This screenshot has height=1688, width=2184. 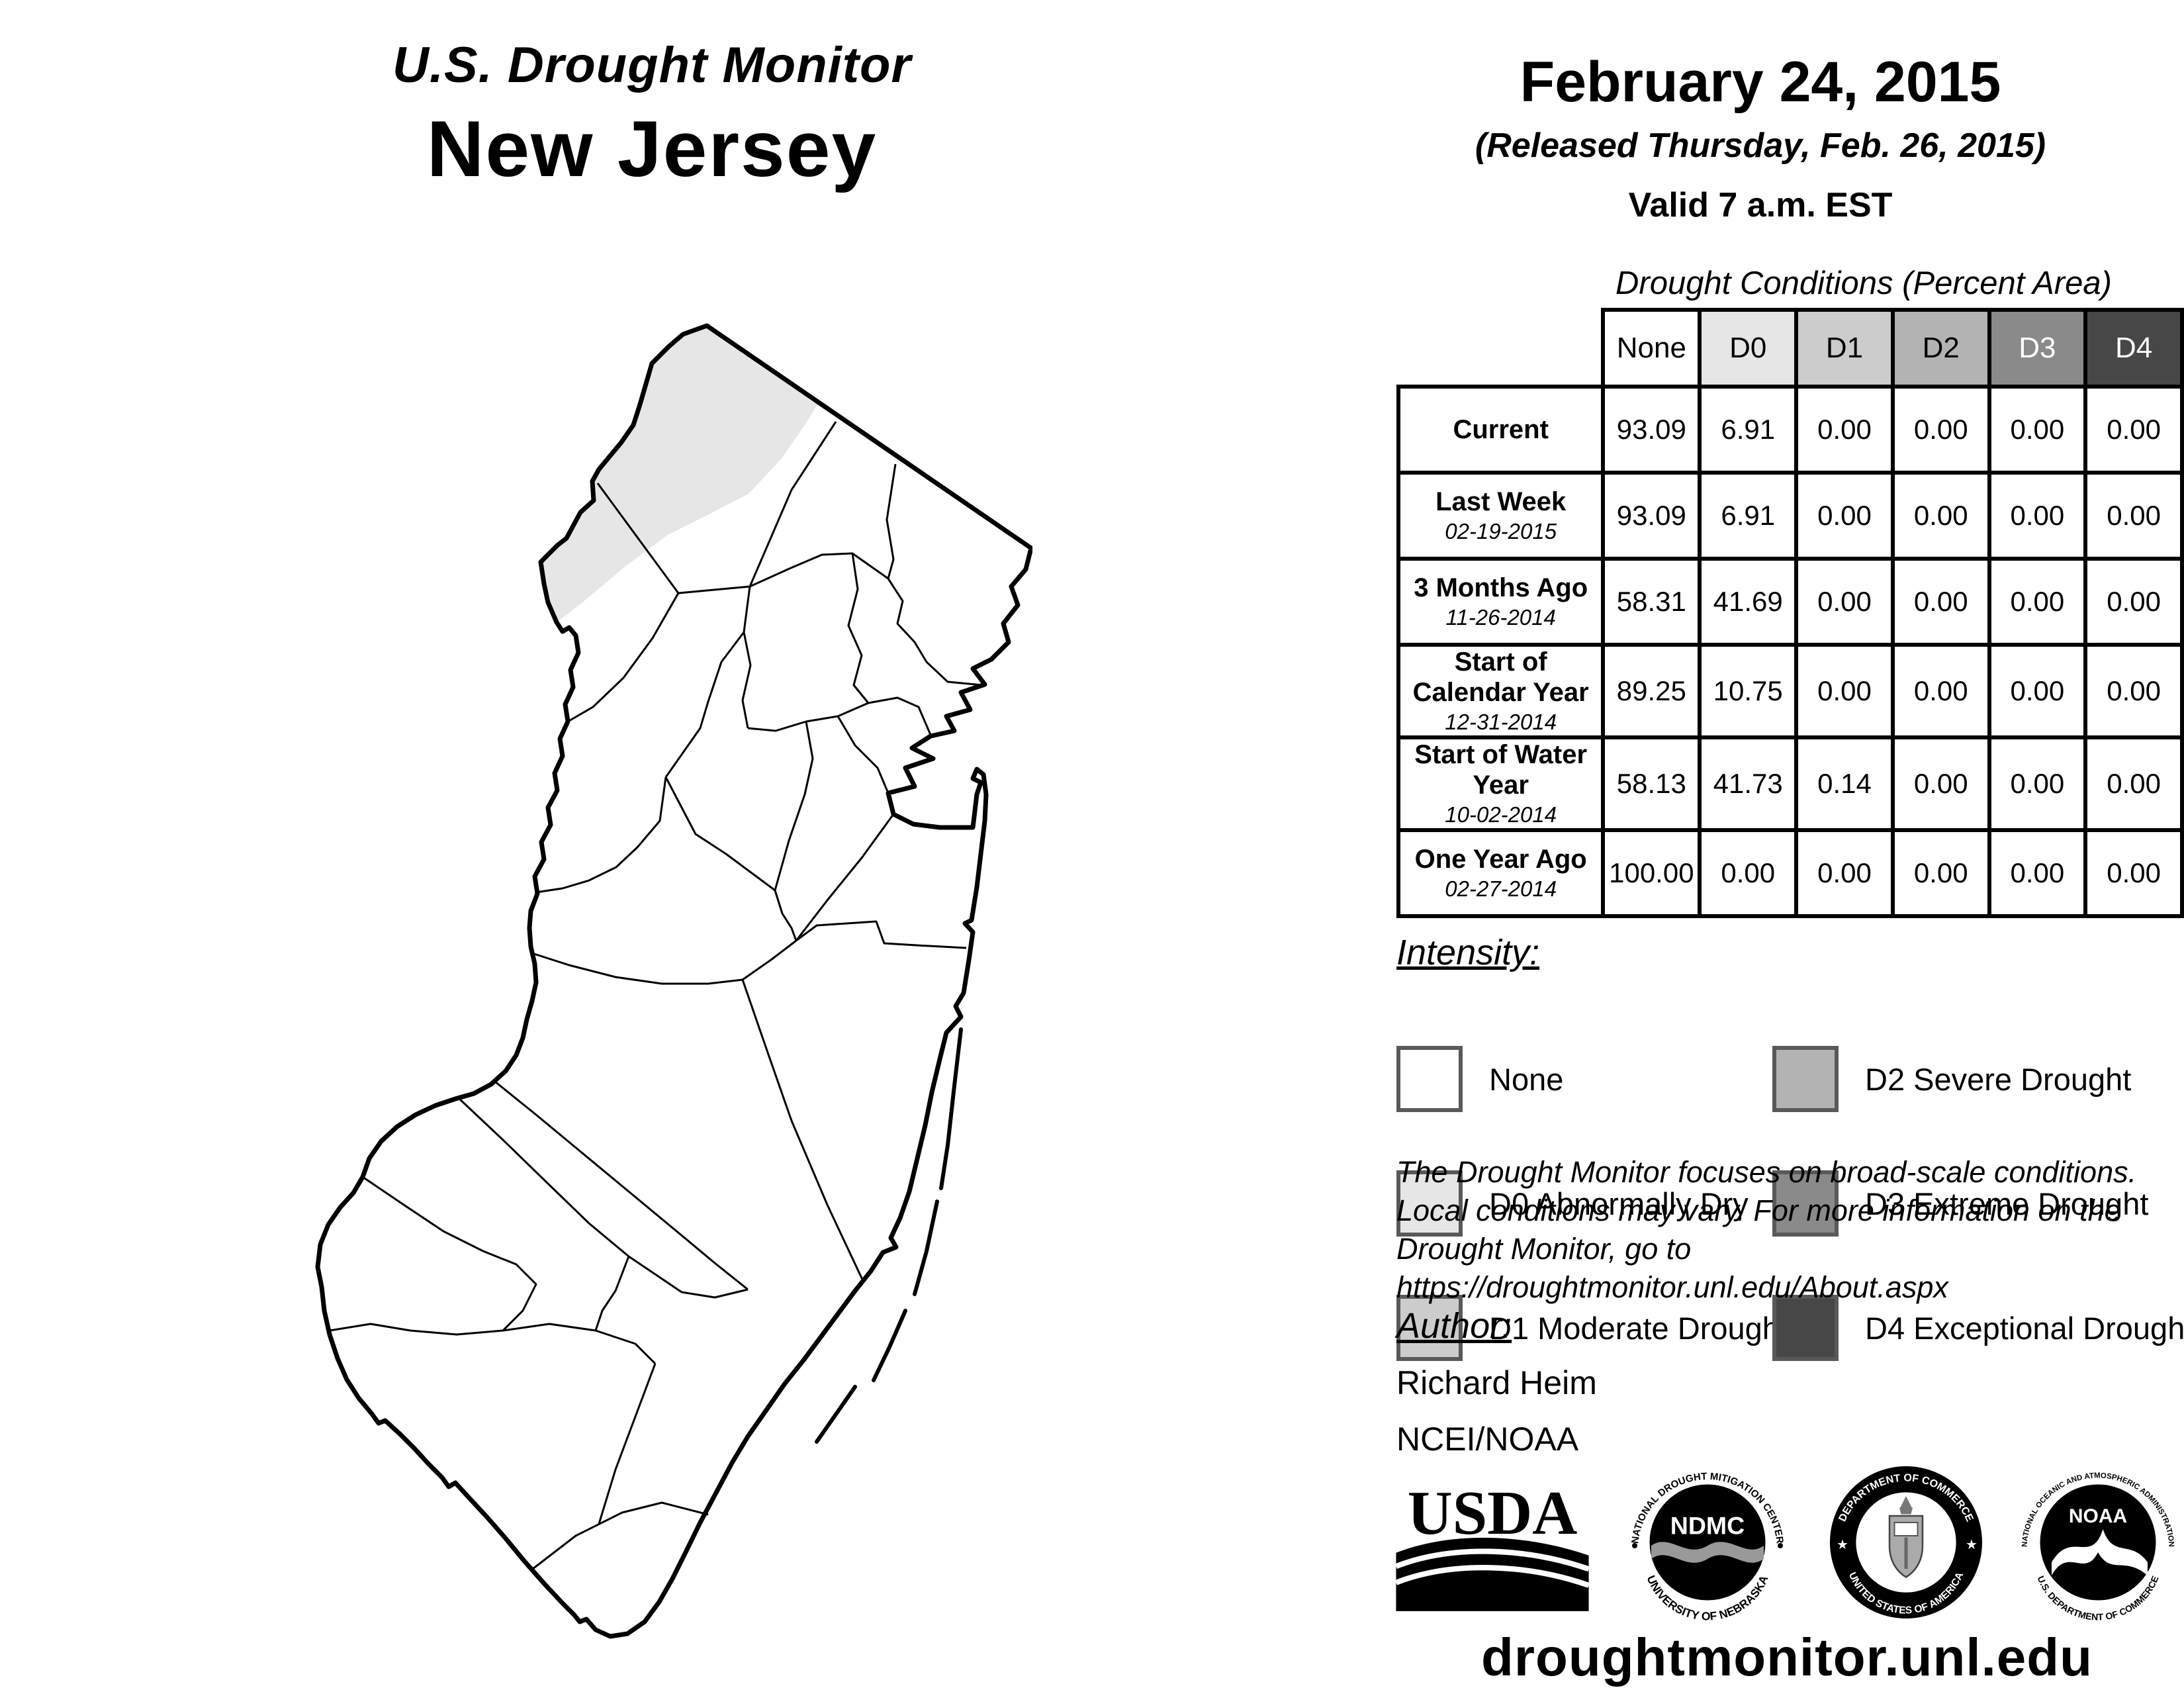 I want to click on legend-swatch-d2, so click(x=1806, y=1079).